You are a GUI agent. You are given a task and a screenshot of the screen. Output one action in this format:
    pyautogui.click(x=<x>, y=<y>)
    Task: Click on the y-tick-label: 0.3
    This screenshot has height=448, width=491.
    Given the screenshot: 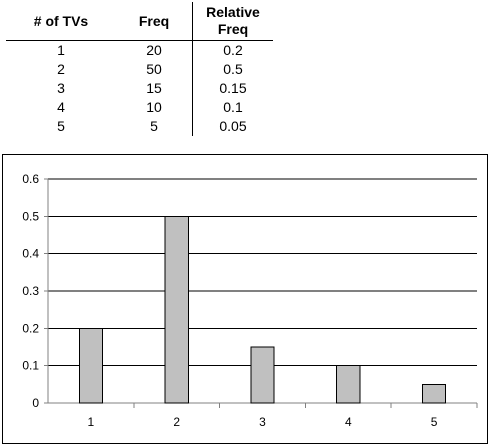 What is the action you would take?
    pyautogui.click(x=30, y=291)
    